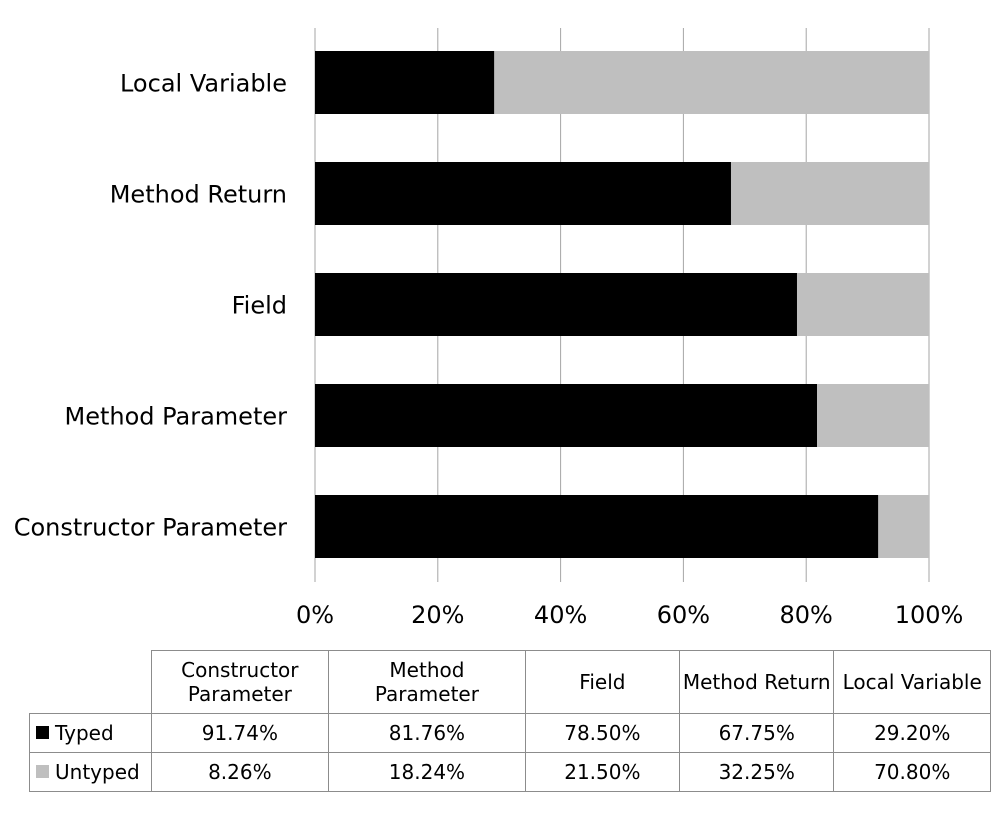  What do you see at coordinates (806, 615) in the screenshot?
I see `x-tick-label: 80%` at bounding box center [806, 615].